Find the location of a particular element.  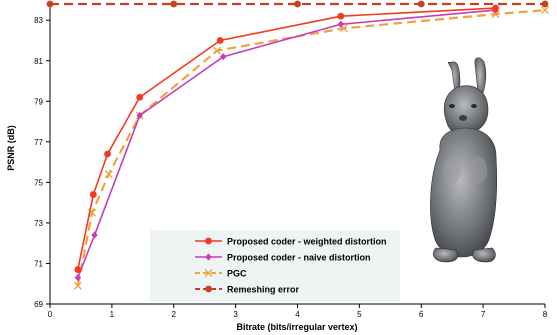

x-tick-label: 7 is located at coordinates (483, 314).